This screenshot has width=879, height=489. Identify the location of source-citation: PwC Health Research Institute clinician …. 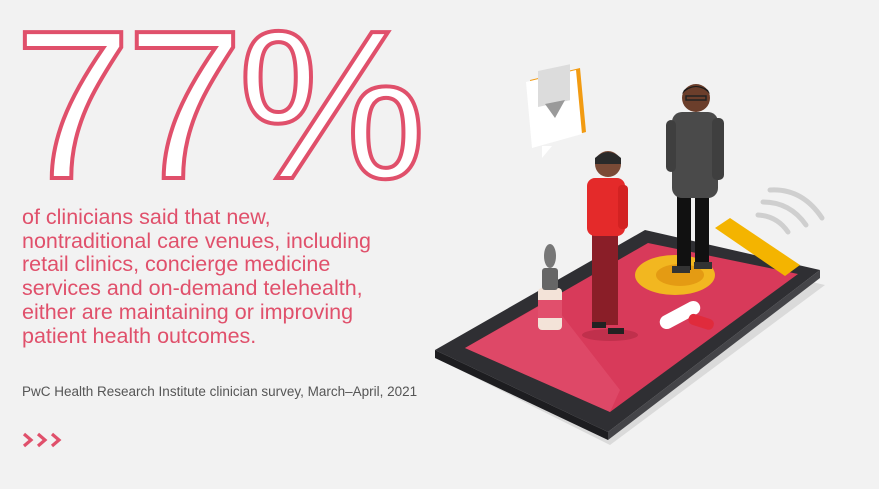
(220, 391).